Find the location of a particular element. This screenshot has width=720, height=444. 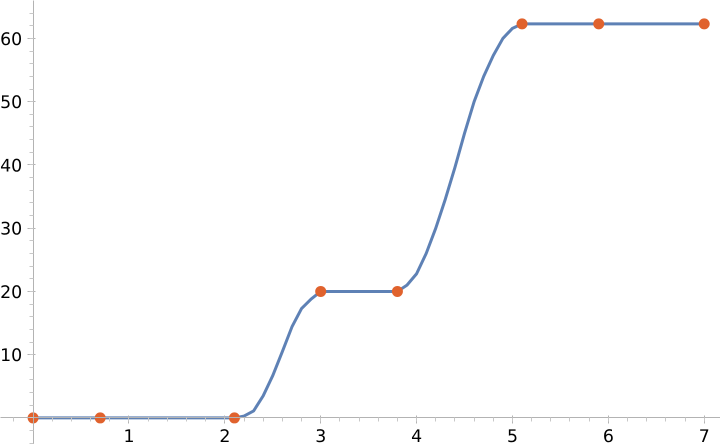

x-tick-label: 3 is located at coordinates (320, 435).